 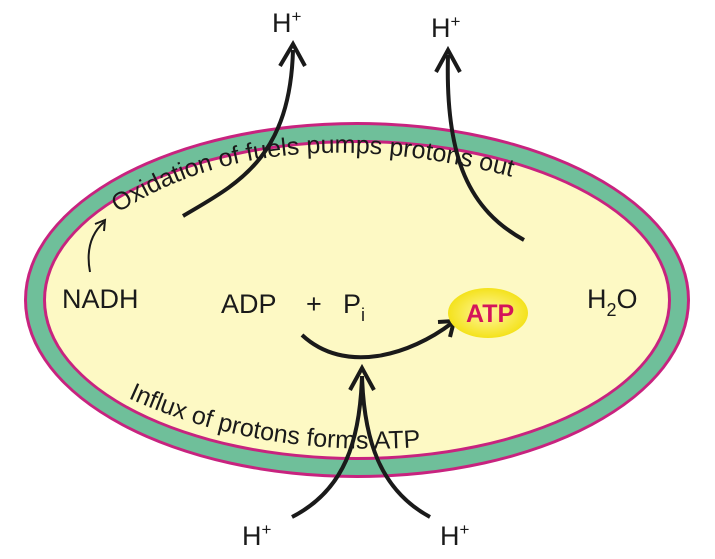 What do you see at coordinates (485, 148) in the screenshot?
I see `proton-pump-arrow-right` at bounding box center [485, 148].